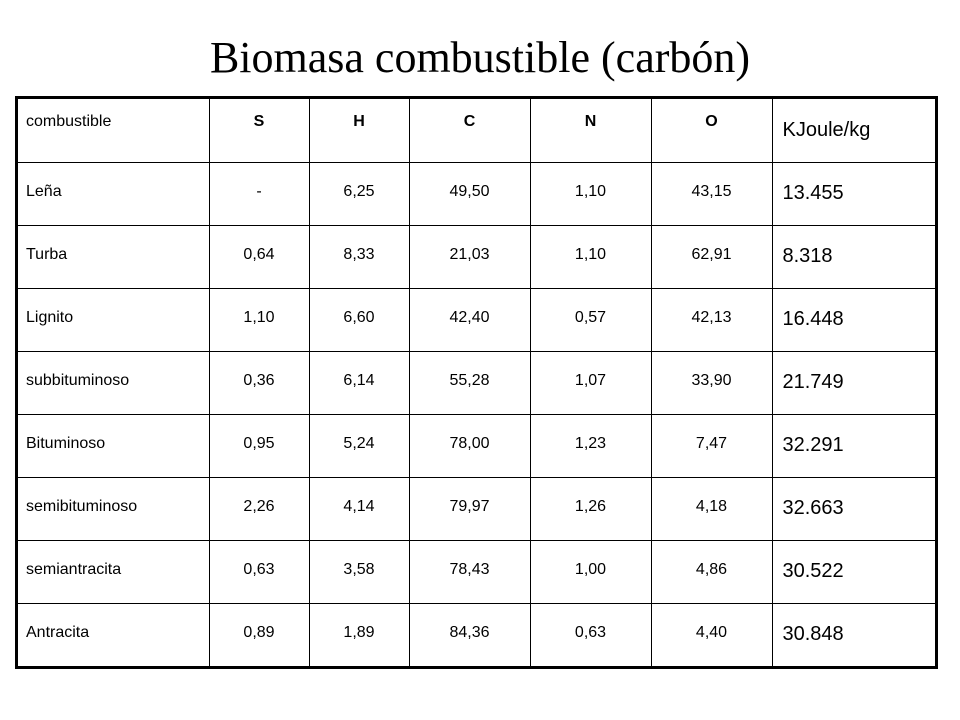 The height and width of the screenshot is (720, 960). What do you see at coordinates (359, 509) in the screenshot?
I see `cell-h: 4,14` at bounding box center [359, 509].